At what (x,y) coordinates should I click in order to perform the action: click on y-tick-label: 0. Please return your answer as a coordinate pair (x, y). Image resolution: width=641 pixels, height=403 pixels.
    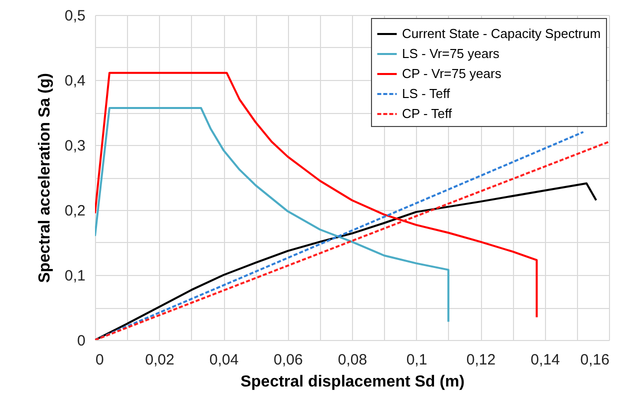
    Looking at the image, I should click on (81, 341).